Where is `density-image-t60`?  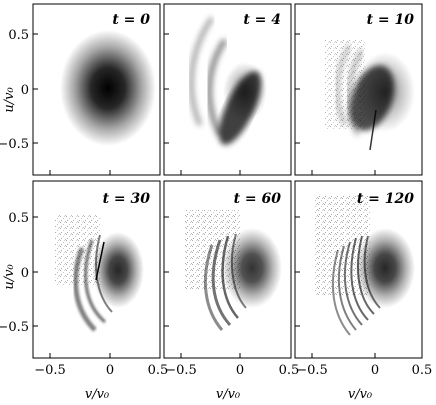 density-image-t60 is located at coordinates (233, 270).